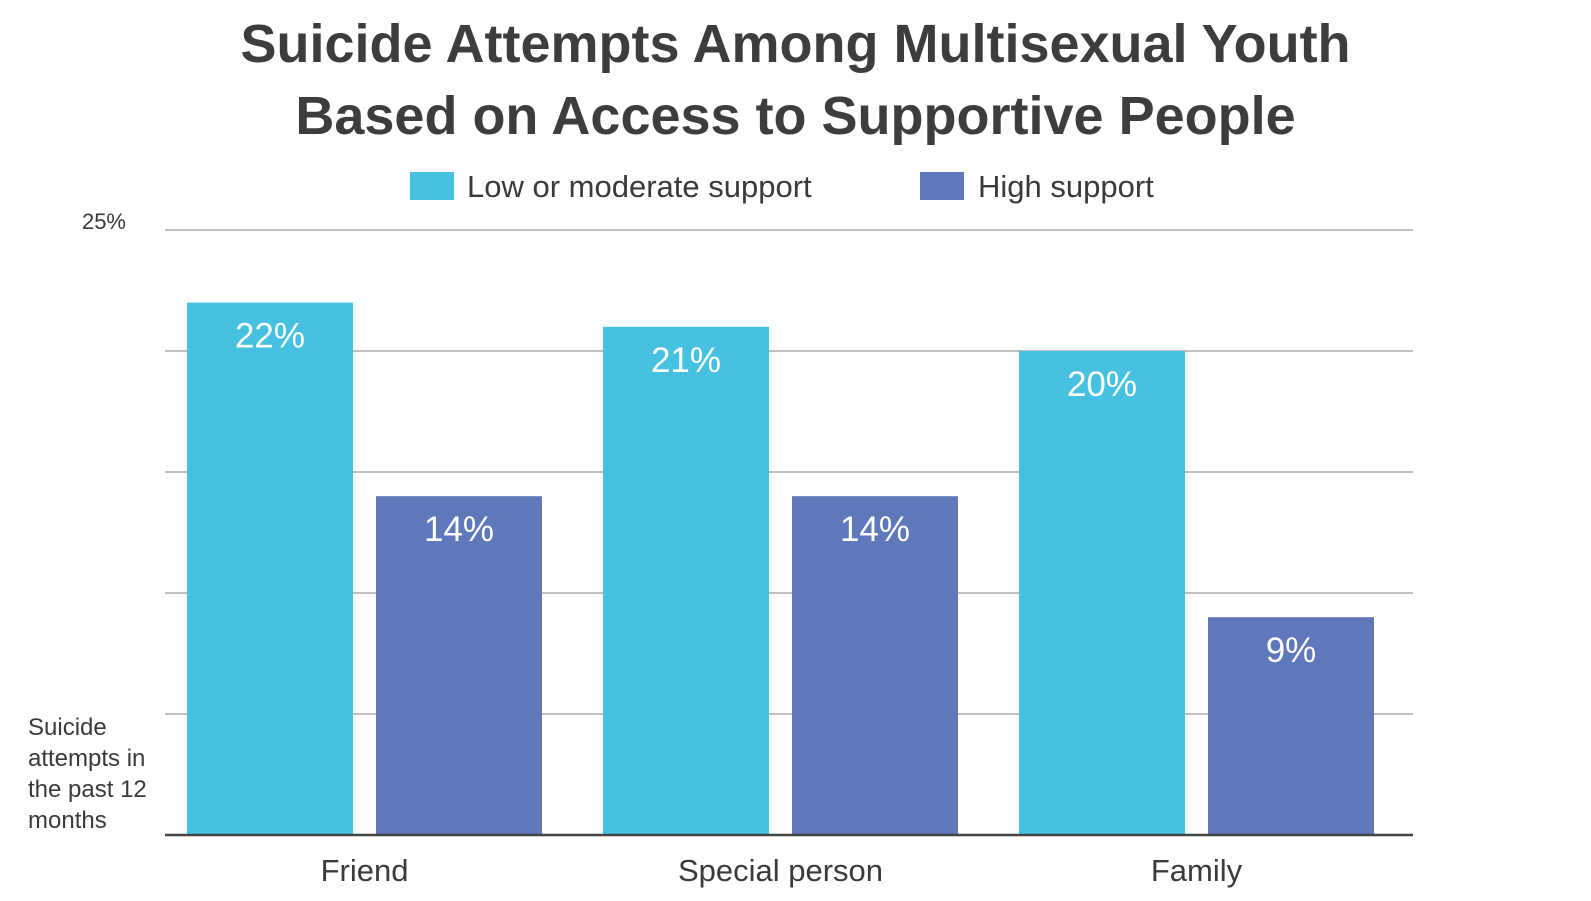 This screenshot has width=1591, height=901. What do you see at coordinates (1197, 870) in the screenshot?
I see `category-label: Family` at bounding box center [1197, 870].